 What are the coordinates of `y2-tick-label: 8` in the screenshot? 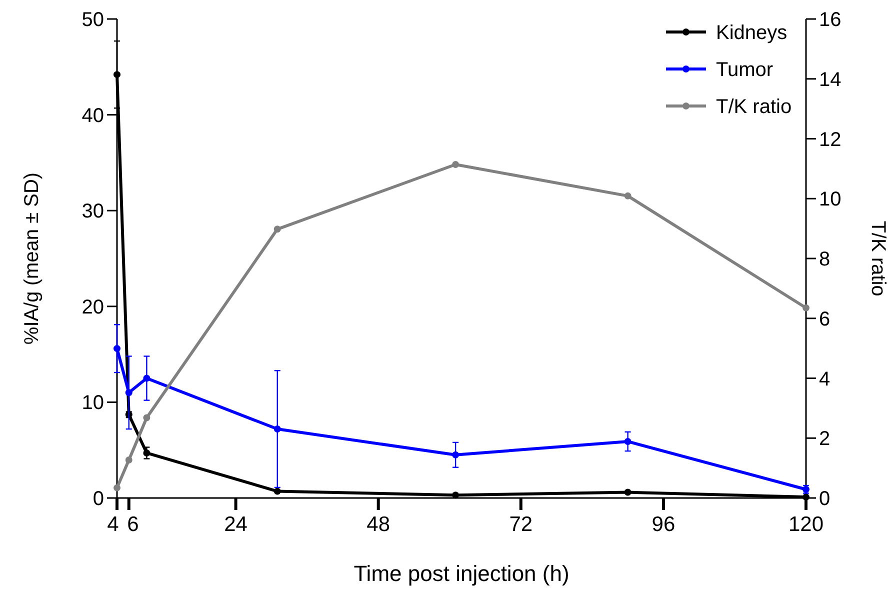 It's located at (824, 259).